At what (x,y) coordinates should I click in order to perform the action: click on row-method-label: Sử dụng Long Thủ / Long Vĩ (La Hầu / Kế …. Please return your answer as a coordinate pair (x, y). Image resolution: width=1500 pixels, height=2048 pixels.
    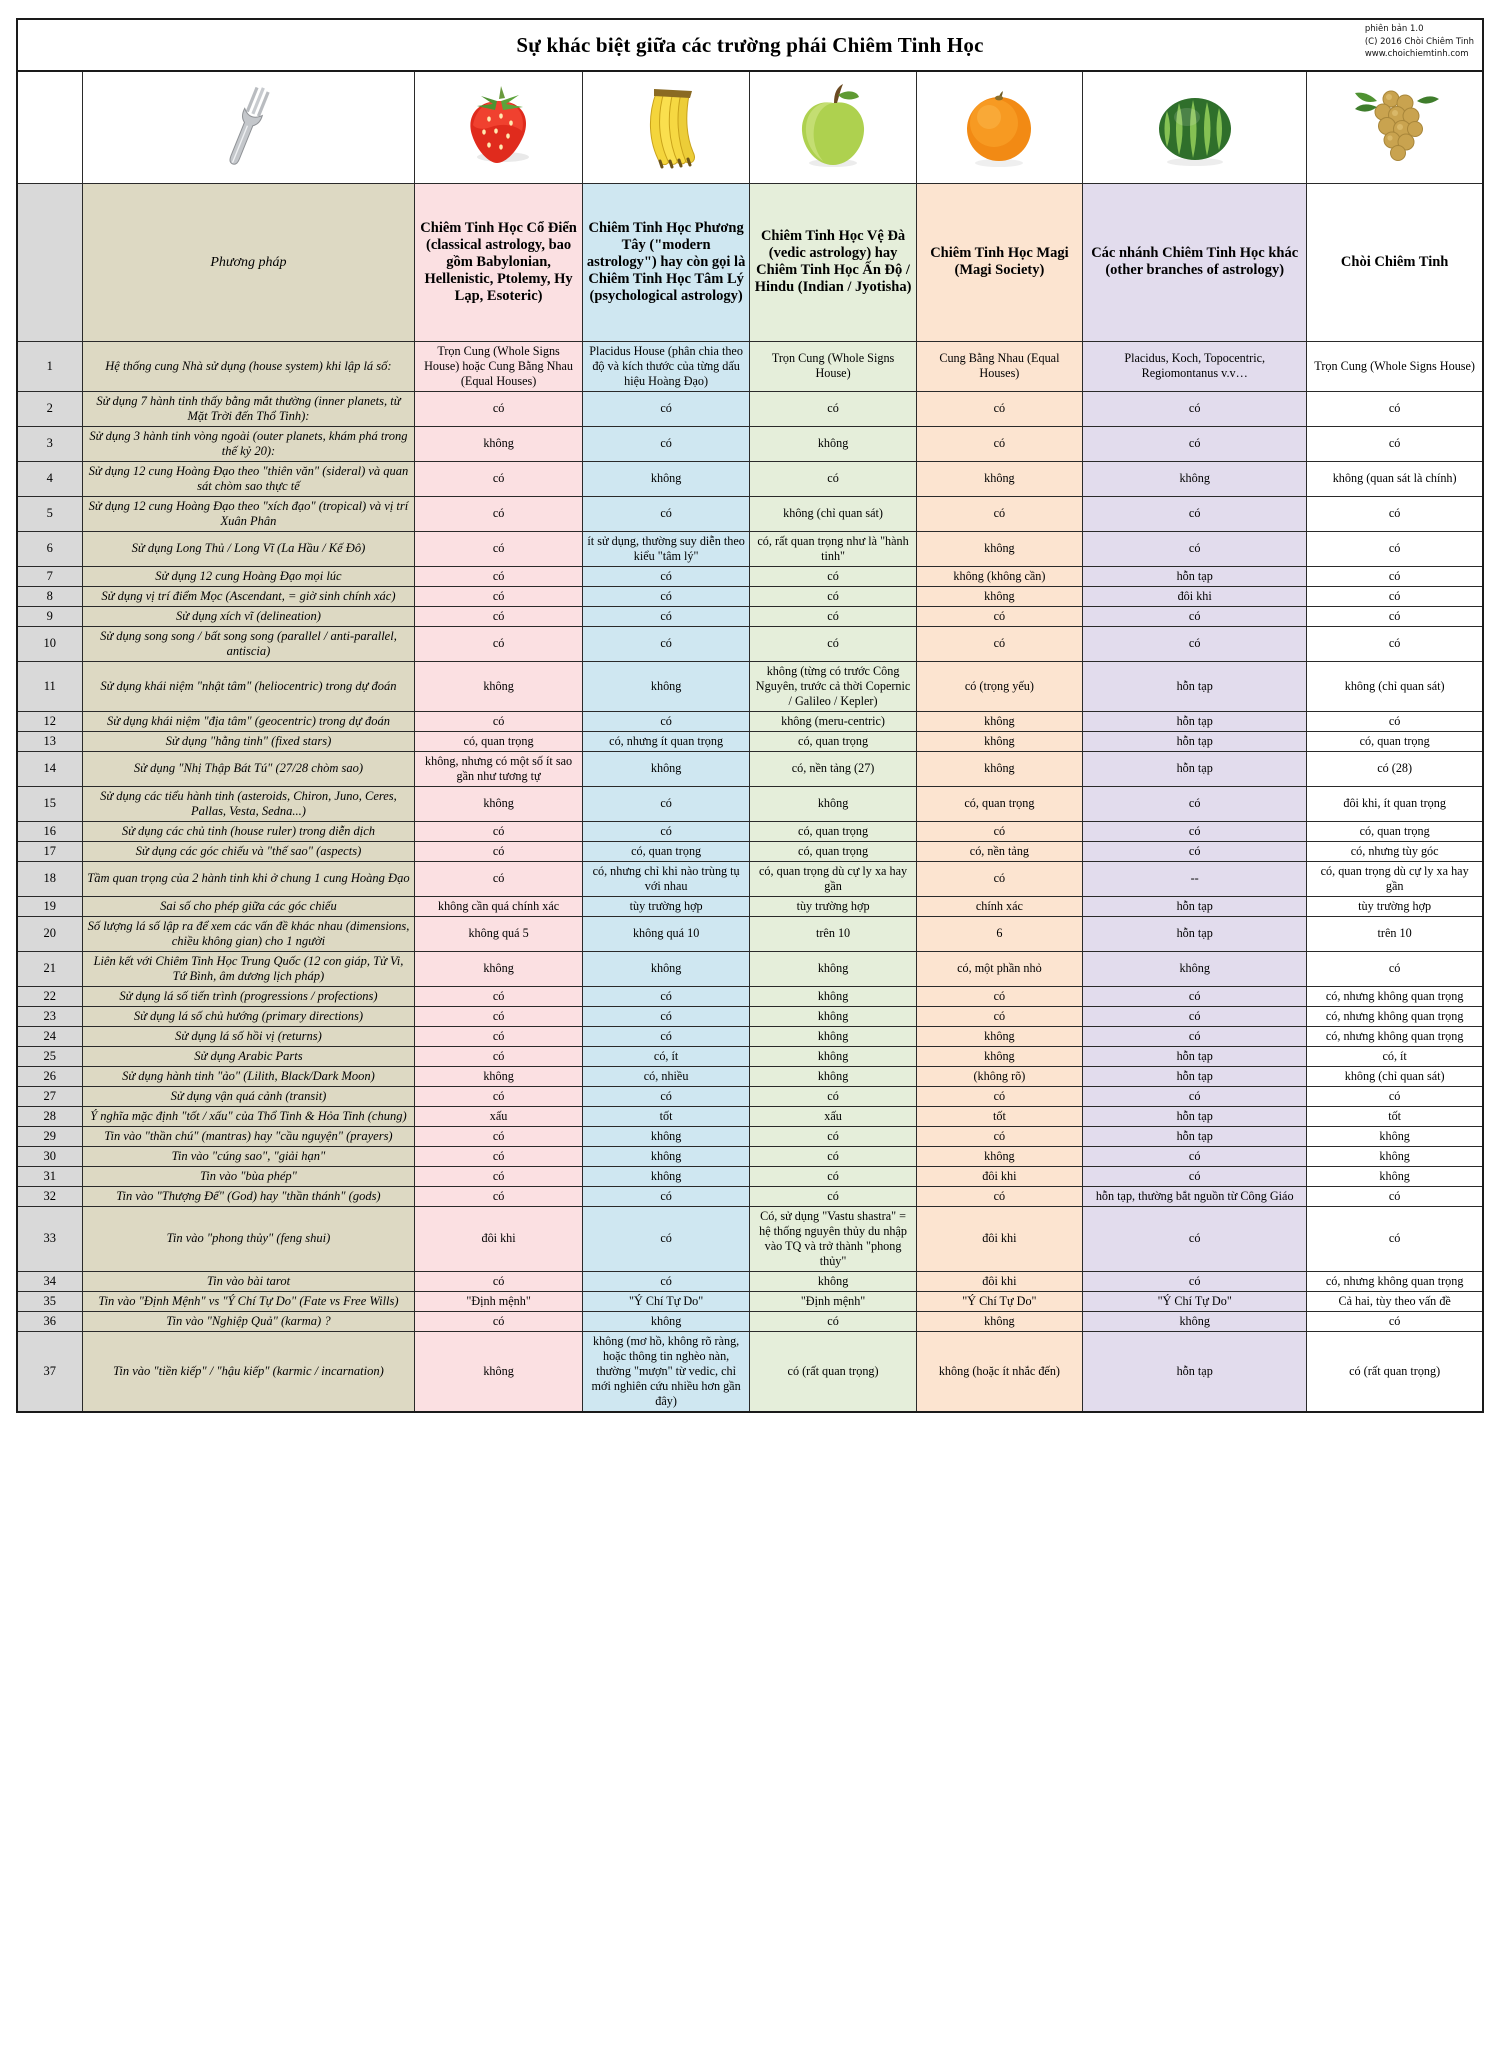
    Looking at the image, I should click on (248, 548).